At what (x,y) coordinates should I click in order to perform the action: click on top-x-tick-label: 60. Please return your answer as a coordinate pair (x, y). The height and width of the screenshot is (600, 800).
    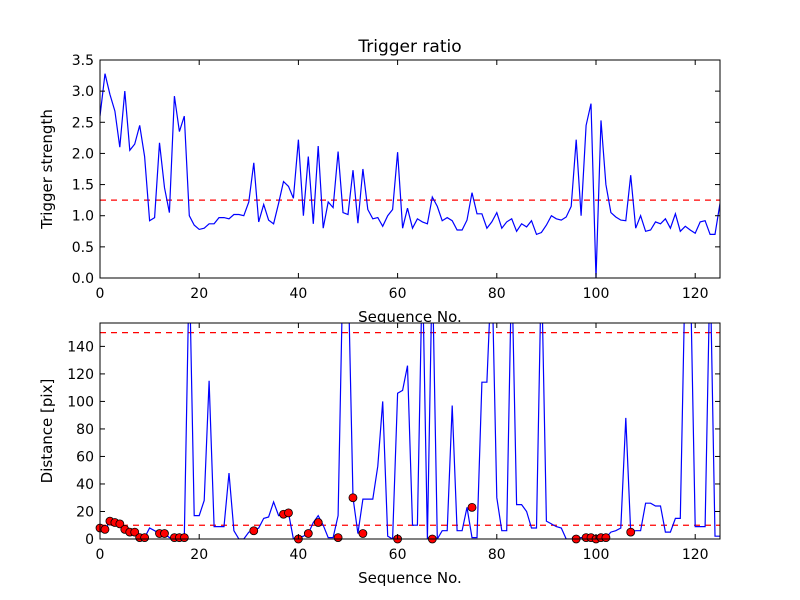
    Looking at the image, I should click on (398, 294).